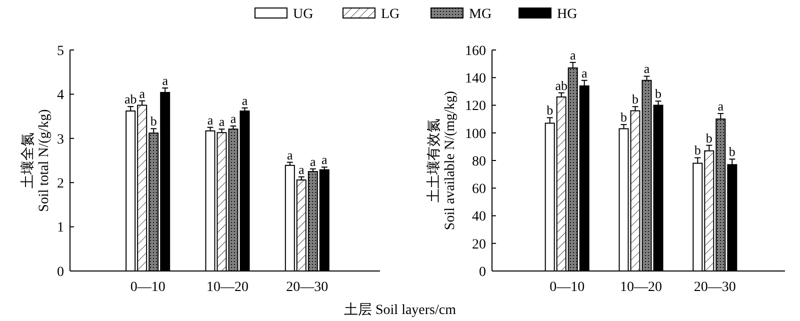 The width and height of the screenshot is (800, 321). Describe the element at coordinates (390, 14) in the screenshot. I see `legend-label: LG` at that location.